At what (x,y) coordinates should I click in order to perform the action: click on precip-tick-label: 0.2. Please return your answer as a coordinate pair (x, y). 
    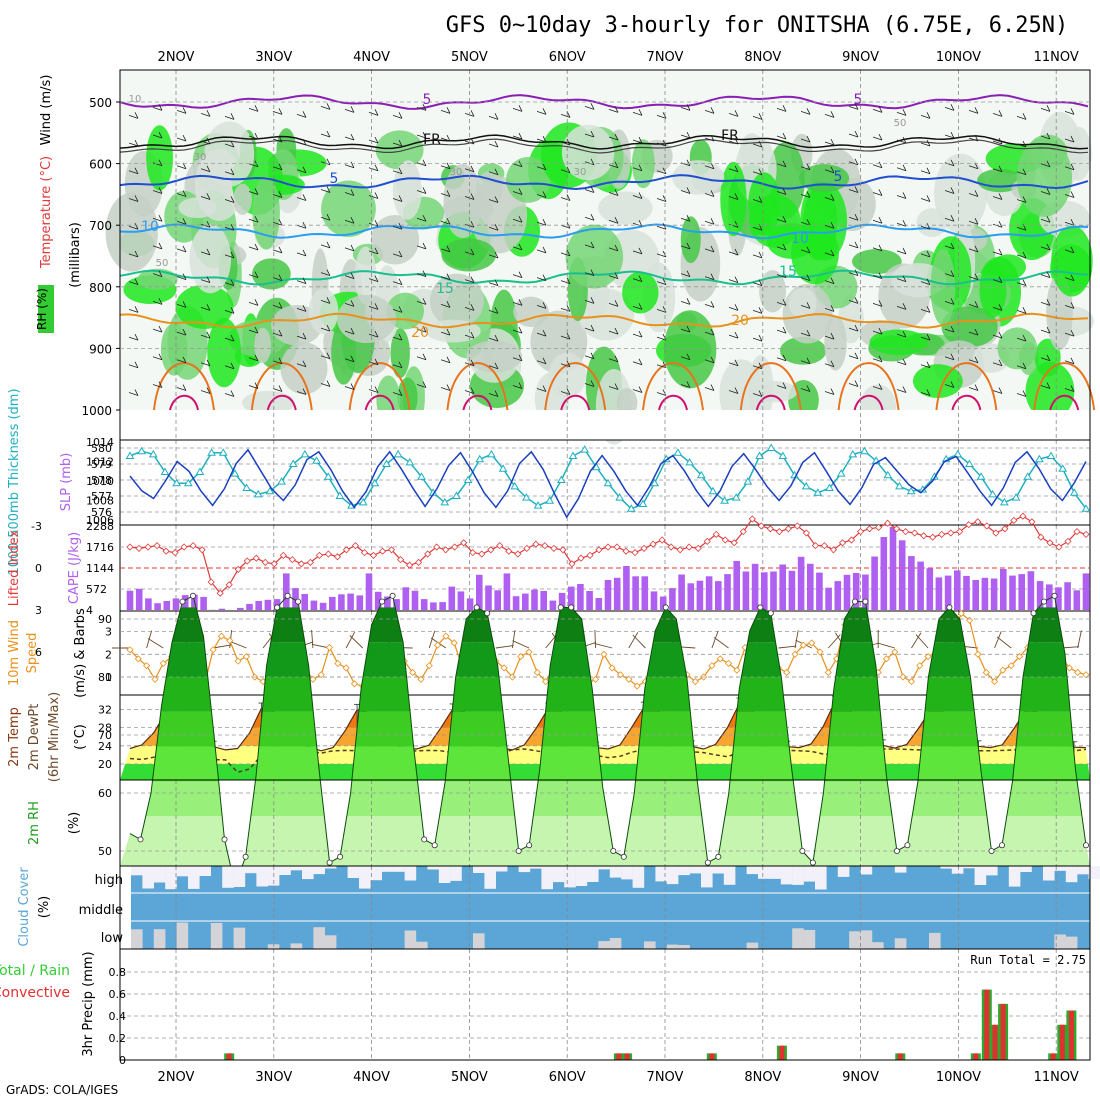
    Looking at the image, I should click on (118, 1038).